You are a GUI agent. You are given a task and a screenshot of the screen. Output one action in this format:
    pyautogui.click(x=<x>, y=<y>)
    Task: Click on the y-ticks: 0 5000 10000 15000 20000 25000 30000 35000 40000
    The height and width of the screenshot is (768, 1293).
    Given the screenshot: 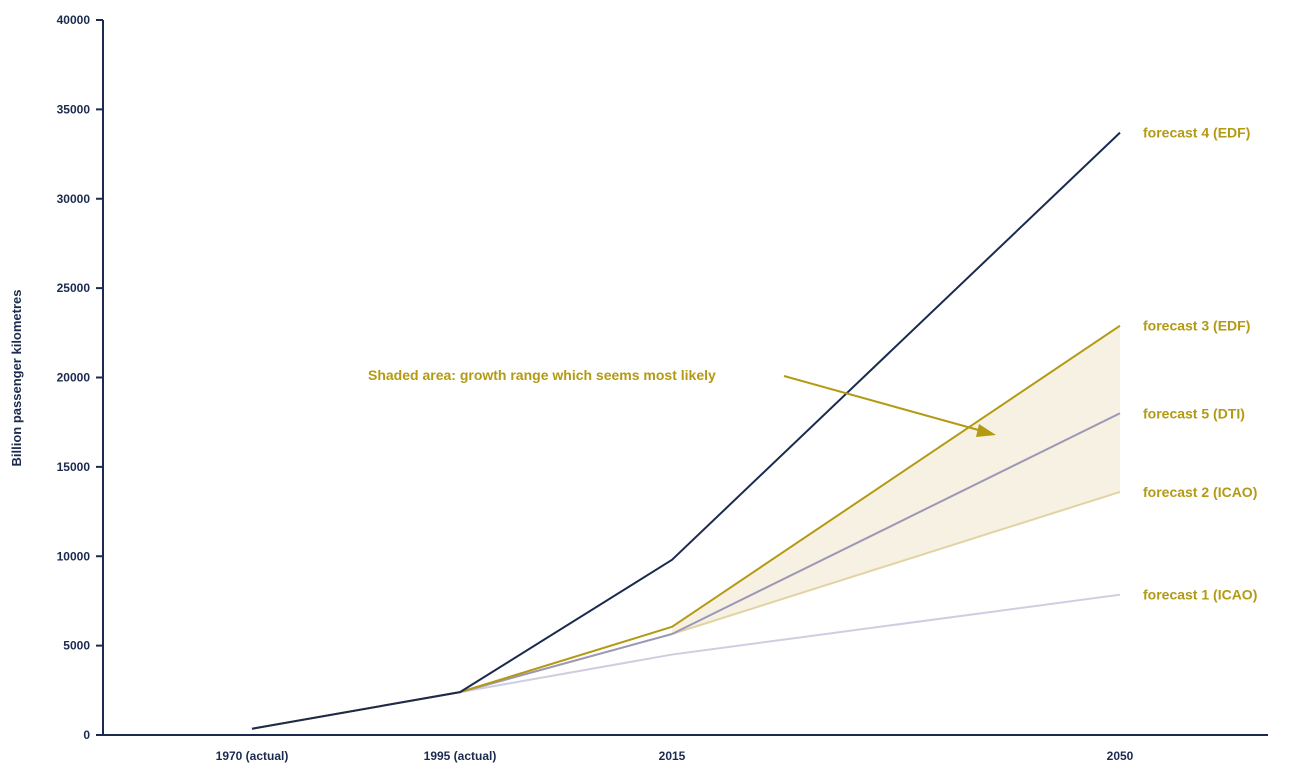 What is the action you would take?
    pyautogui.click(x=80, y=377)
    